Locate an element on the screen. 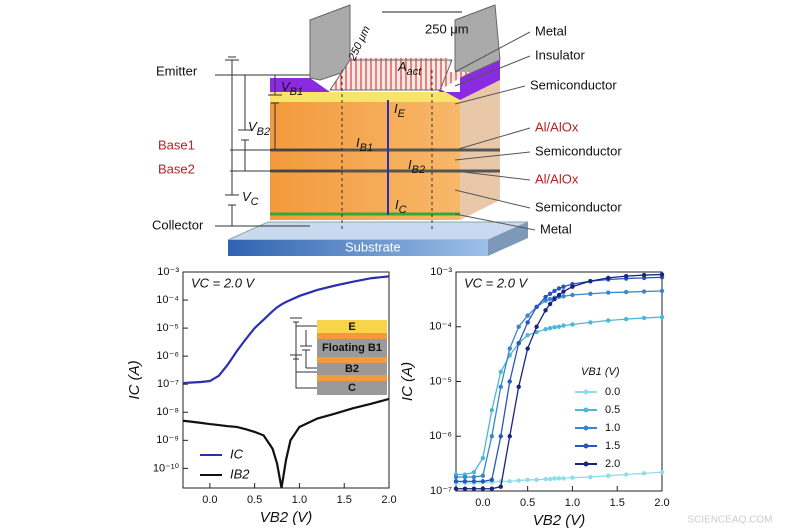  substrate-side is located at coordinates (508, 239).